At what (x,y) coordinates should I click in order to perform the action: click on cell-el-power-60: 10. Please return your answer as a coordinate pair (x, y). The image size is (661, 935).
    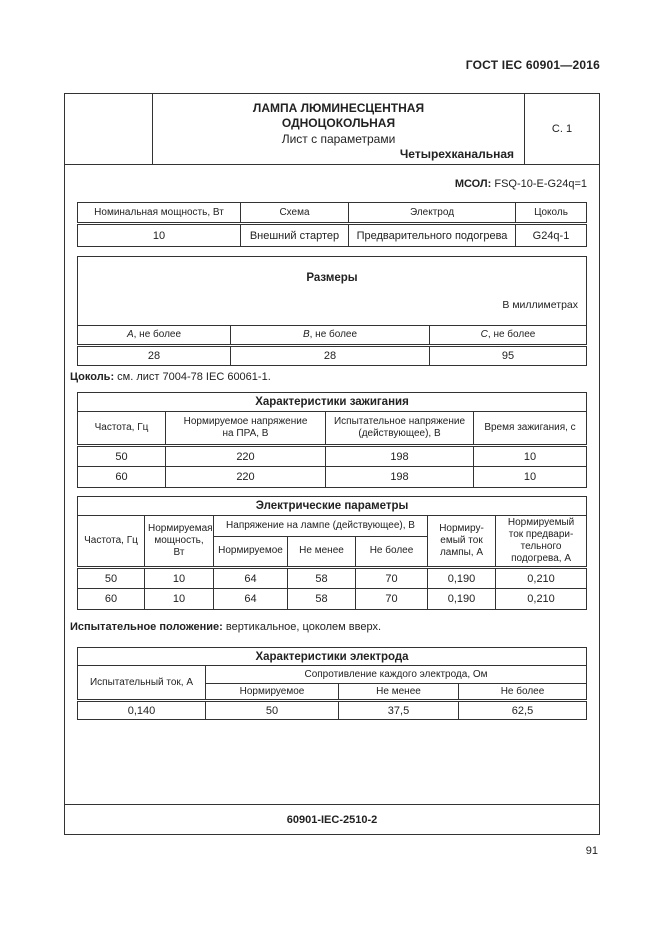
    Looking at the image, I should click on (179, 599).